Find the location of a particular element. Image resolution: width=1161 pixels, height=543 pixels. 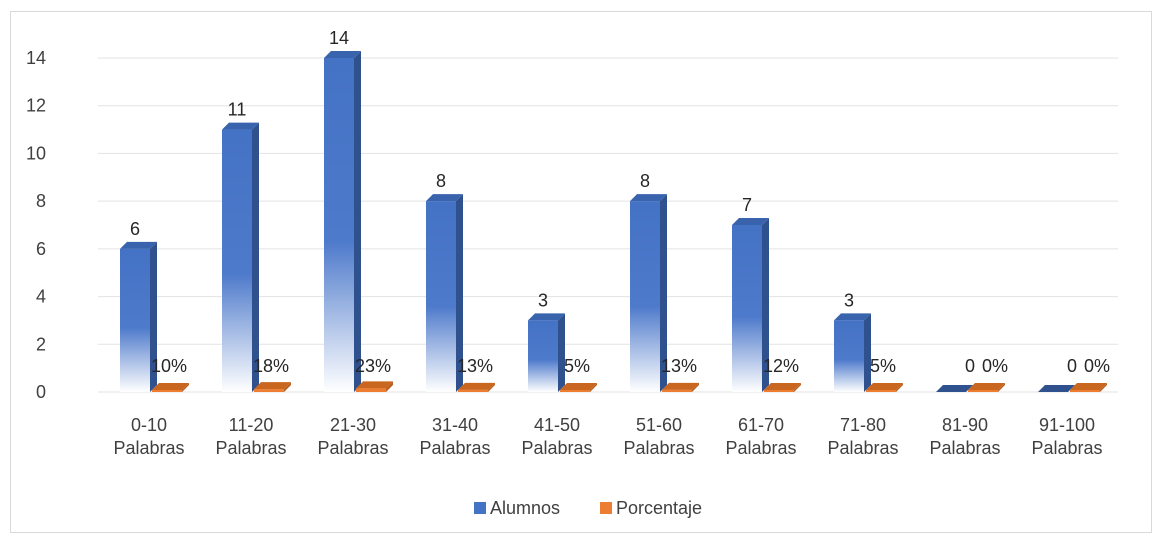

x-category-label: 71-80 Palabras is located at coordinates (862, 436).